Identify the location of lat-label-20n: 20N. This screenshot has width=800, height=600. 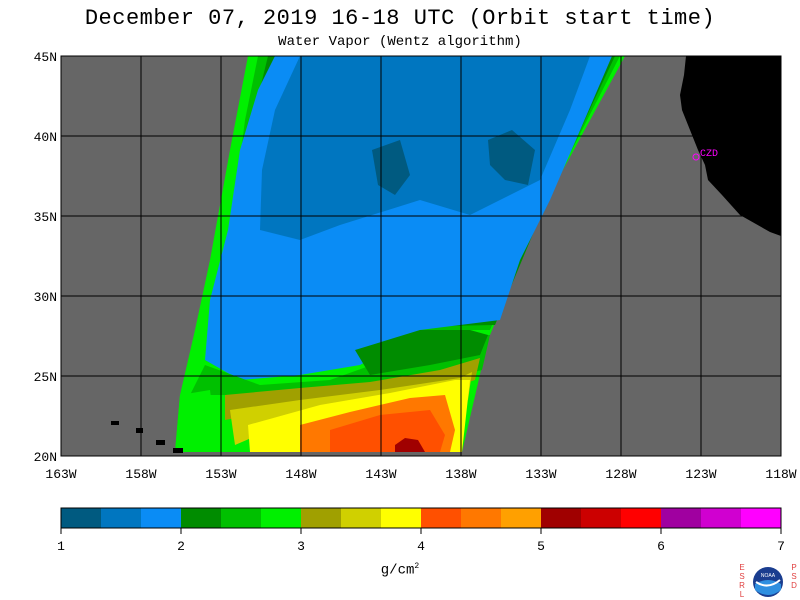
(45, 457).